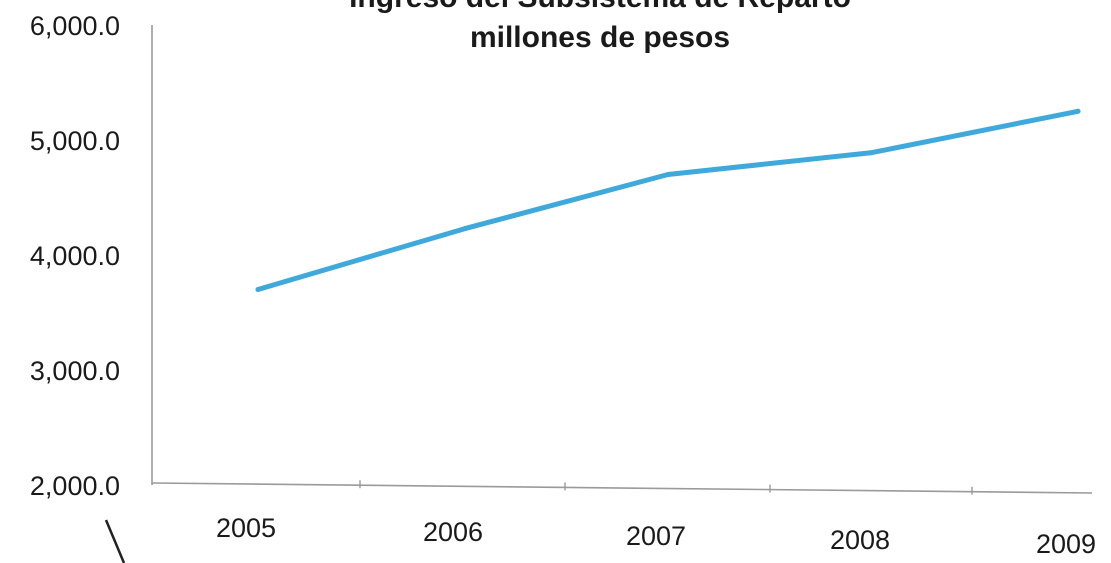 The width and height of the screenshot is (1111, 563). What do you see at coordinates (246, 528) in the screenshot?
I see `x-tick-label: 2005` at bounding box center [246, 528].